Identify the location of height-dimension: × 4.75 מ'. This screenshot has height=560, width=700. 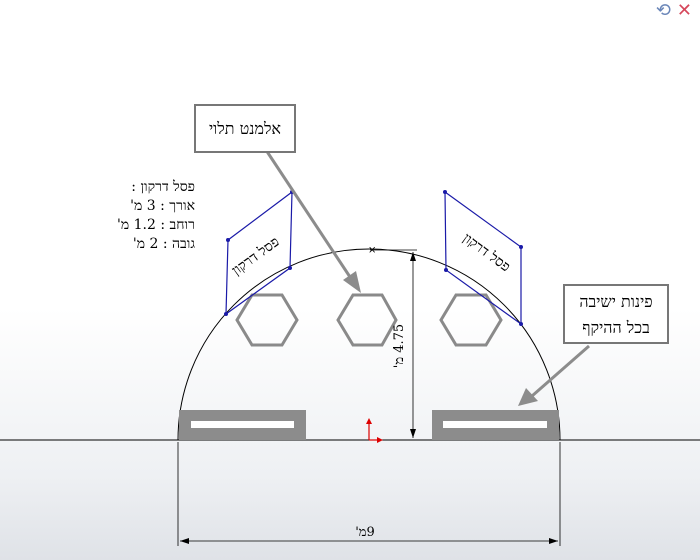
(392, 341).